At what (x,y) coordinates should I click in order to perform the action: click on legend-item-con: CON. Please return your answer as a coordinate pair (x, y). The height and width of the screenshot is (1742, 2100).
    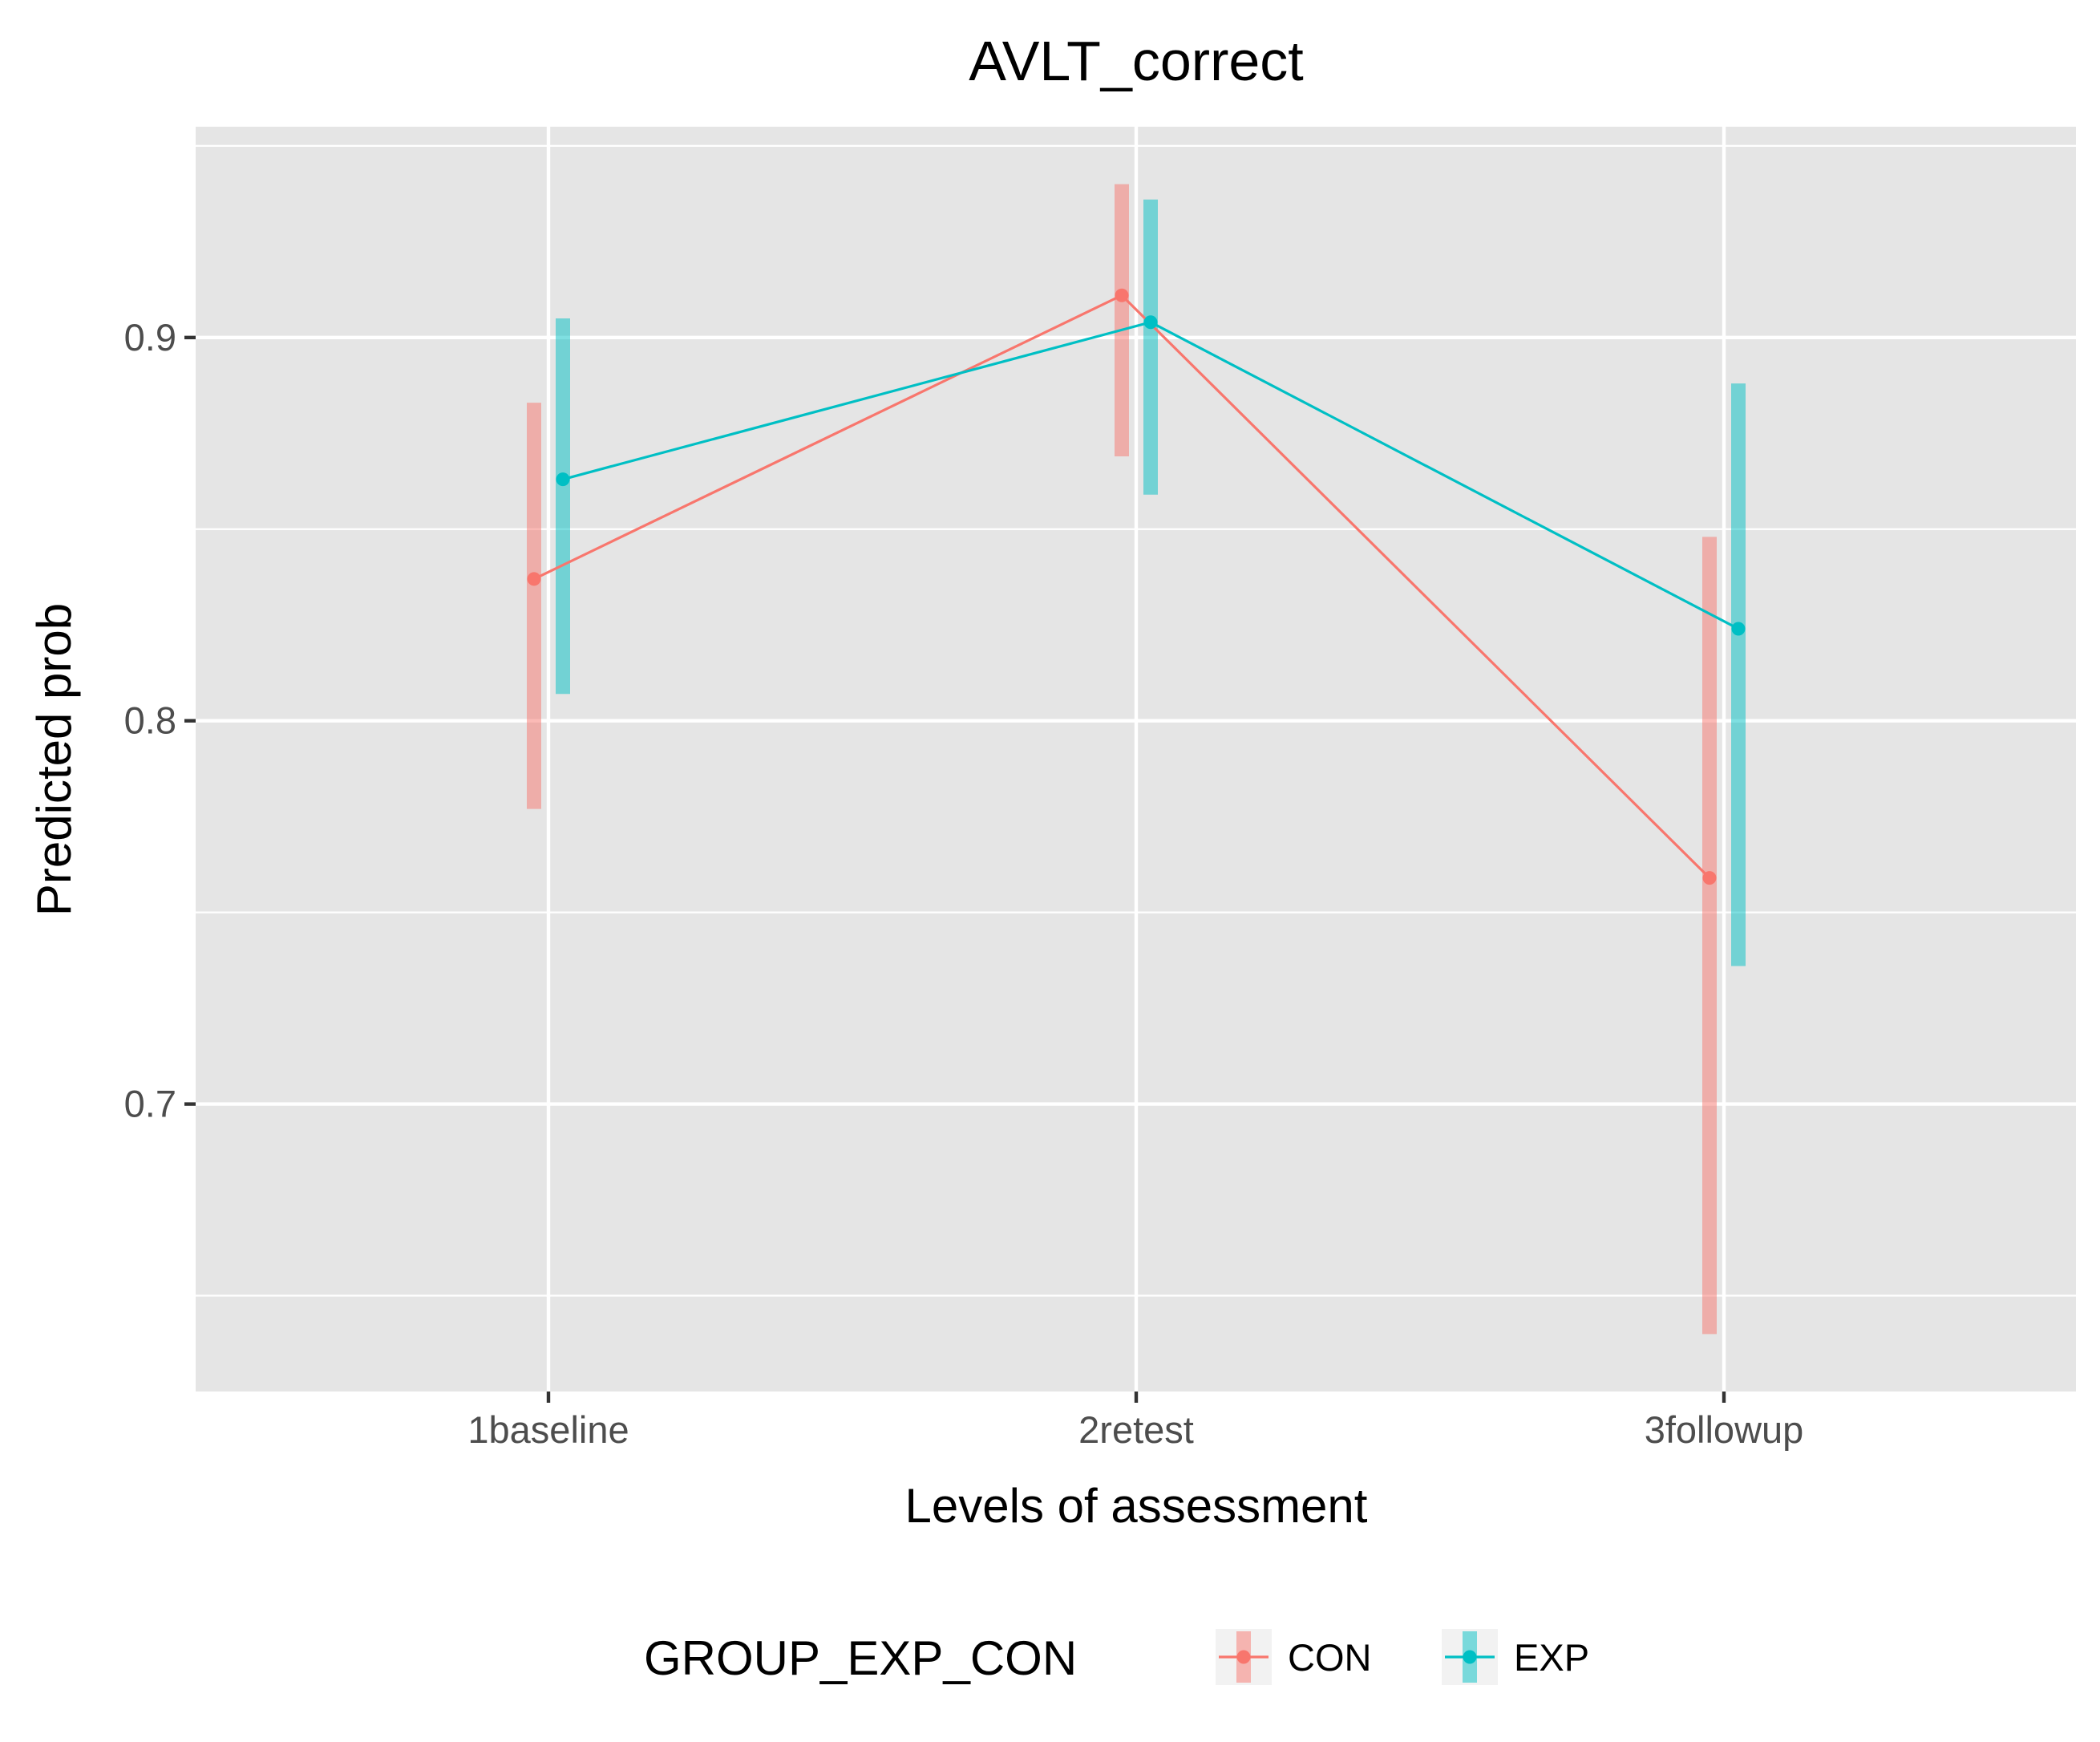
    Looking at the image, I should click on (1293, 1657).